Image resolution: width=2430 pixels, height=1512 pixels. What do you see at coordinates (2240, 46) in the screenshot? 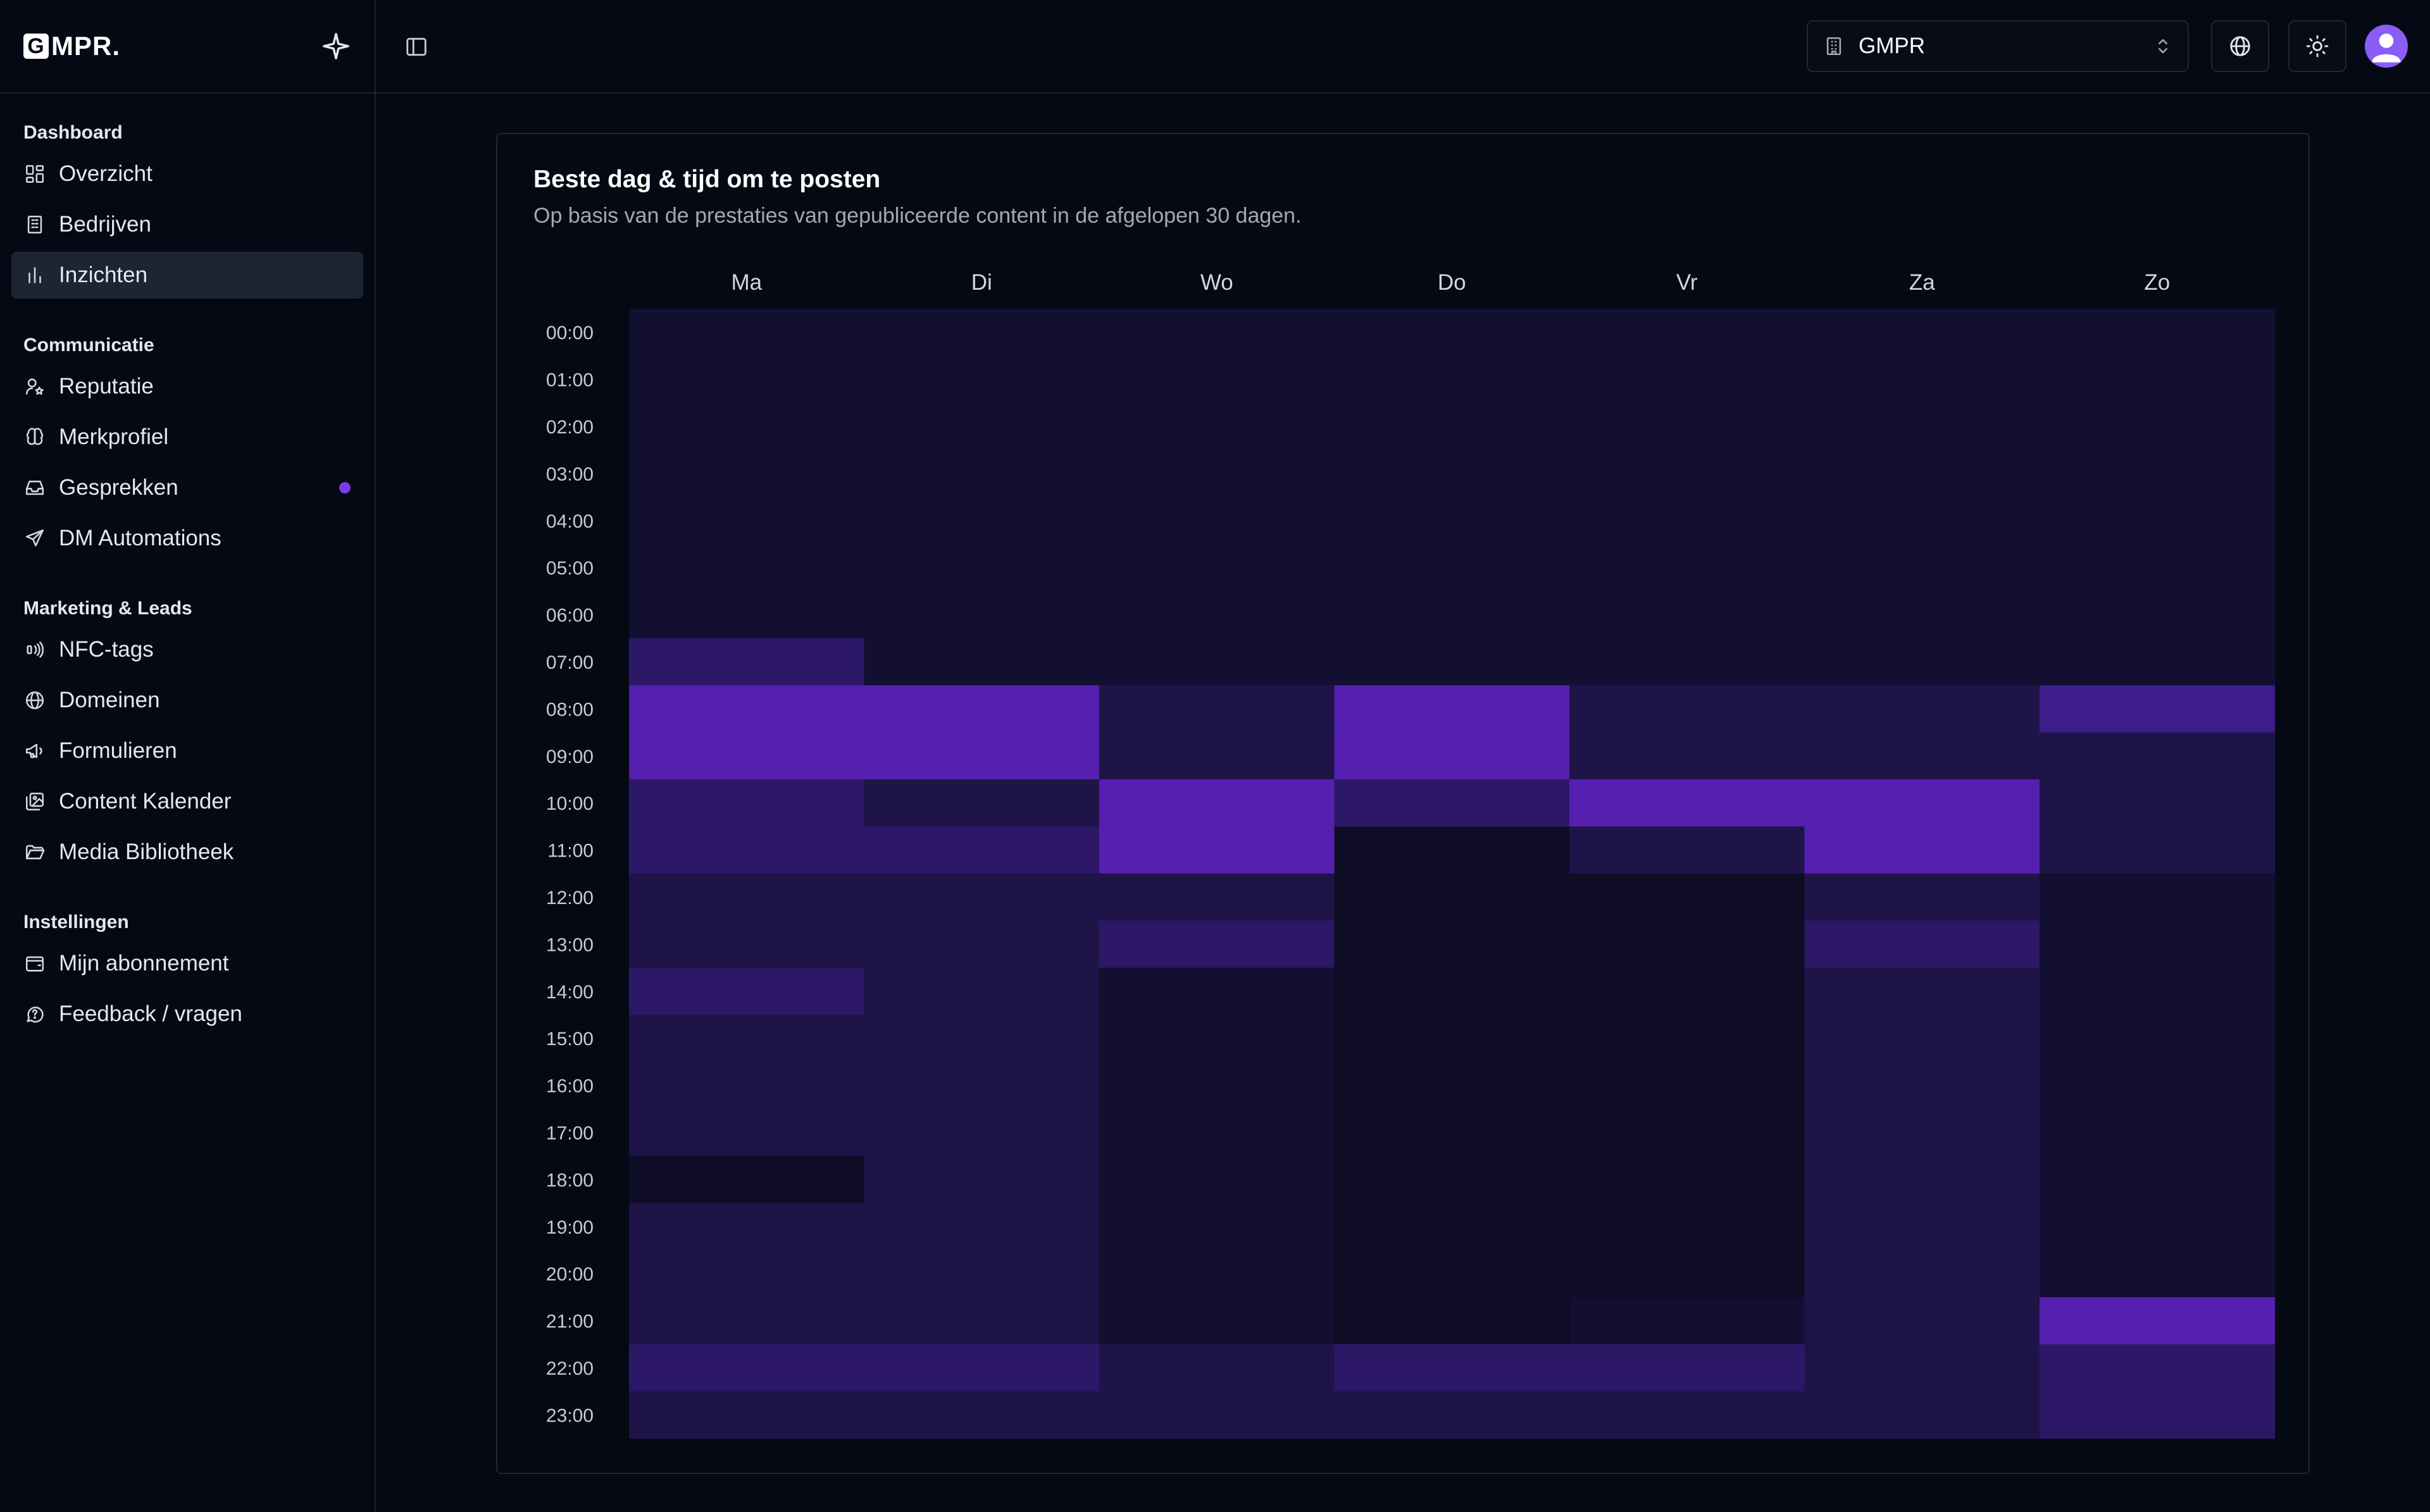
I see `language-button` at bounding box center [2240, 46].